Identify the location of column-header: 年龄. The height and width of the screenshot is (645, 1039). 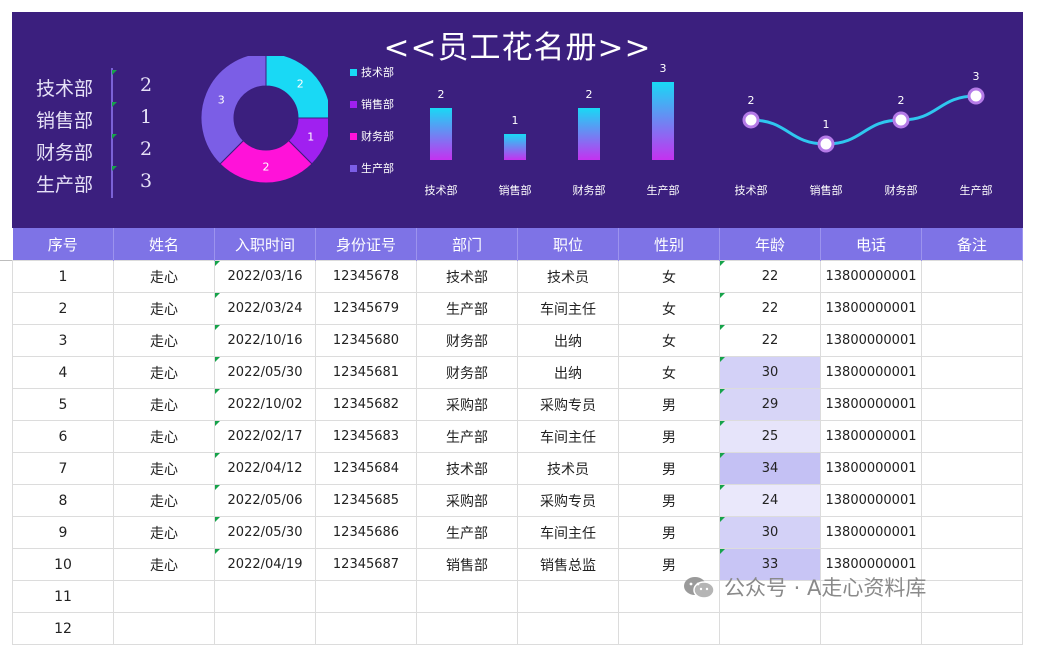
(770, 244).